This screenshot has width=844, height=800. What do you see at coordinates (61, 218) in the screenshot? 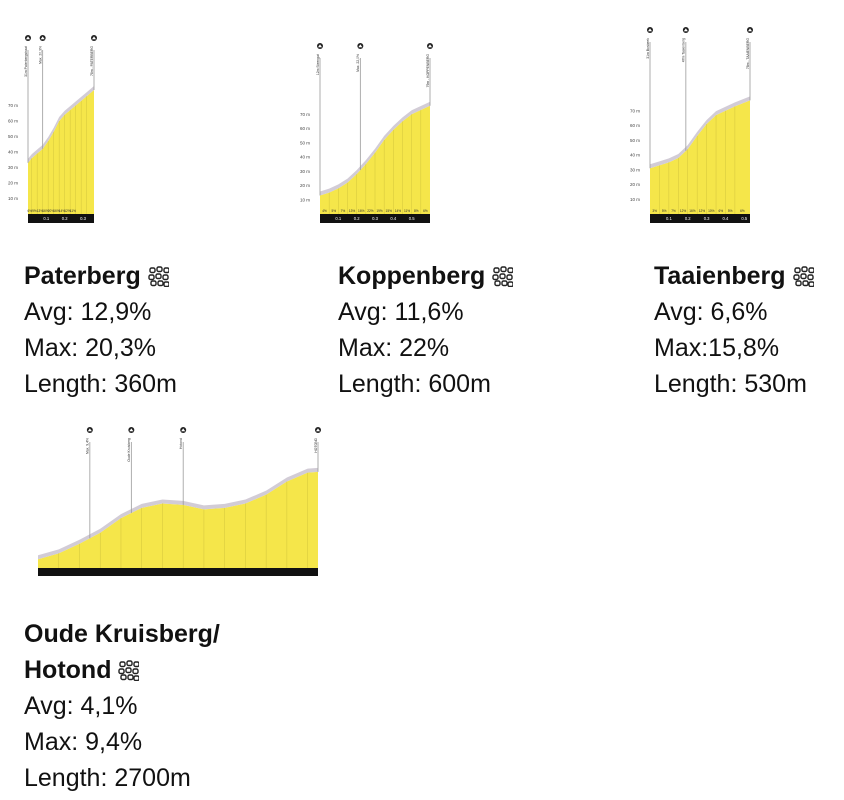
I see `distance-bar` at bounding box center [61, 218].